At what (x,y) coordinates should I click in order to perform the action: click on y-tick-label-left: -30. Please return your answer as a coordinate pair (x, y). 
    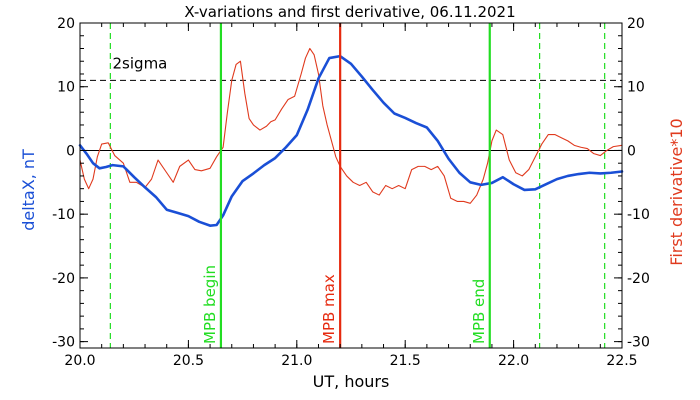
    Looking at the image, I should click on (63, 343).